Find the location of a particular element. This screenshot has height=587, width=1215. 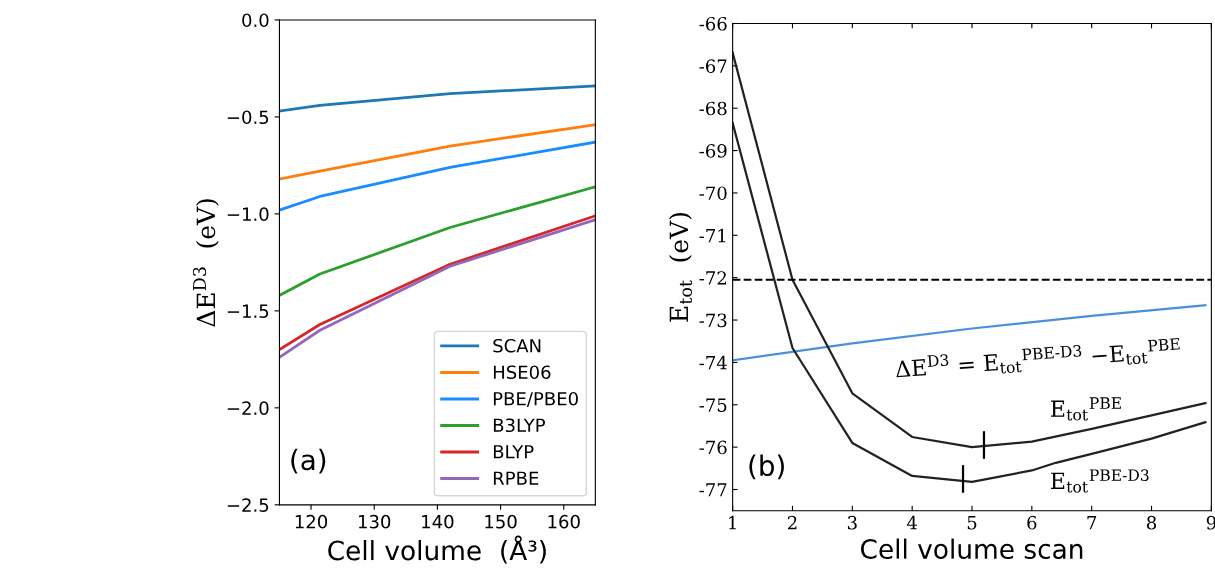

legend-label: BLYP is located at coordinates (513, 452).